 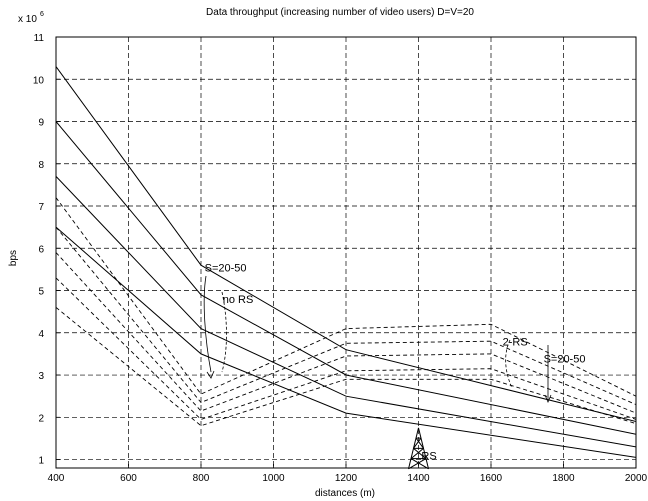 I want to click on y-multiplier-exponent: 6, so click(x=42, y=14).